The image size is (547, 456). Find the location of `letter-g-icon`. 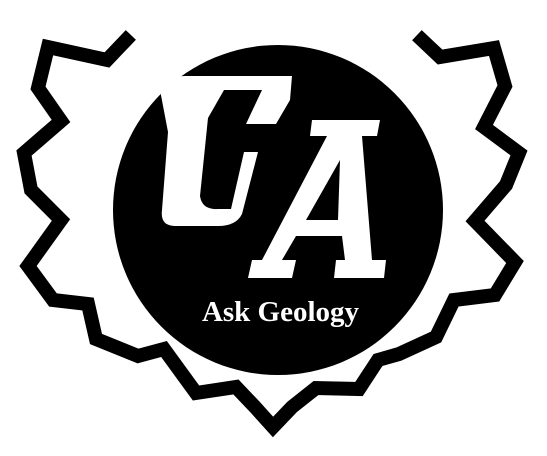

letter-g-icon is located at coordinates (226, 151).